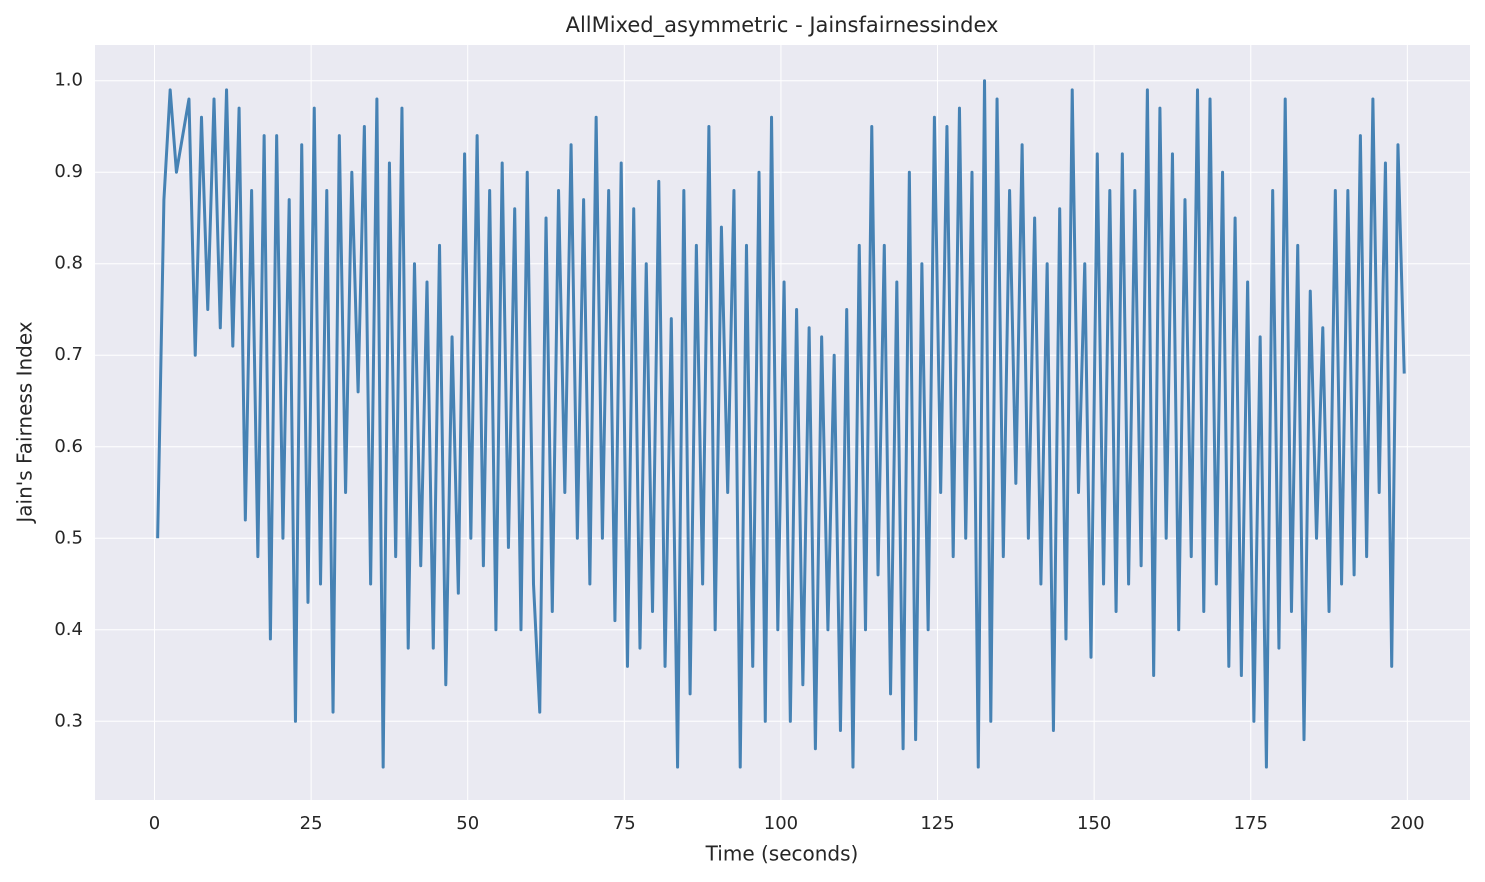 This screenshot has height=882, width=1485. I want to click on y-tick-label: 1.0, so click(68, 80).